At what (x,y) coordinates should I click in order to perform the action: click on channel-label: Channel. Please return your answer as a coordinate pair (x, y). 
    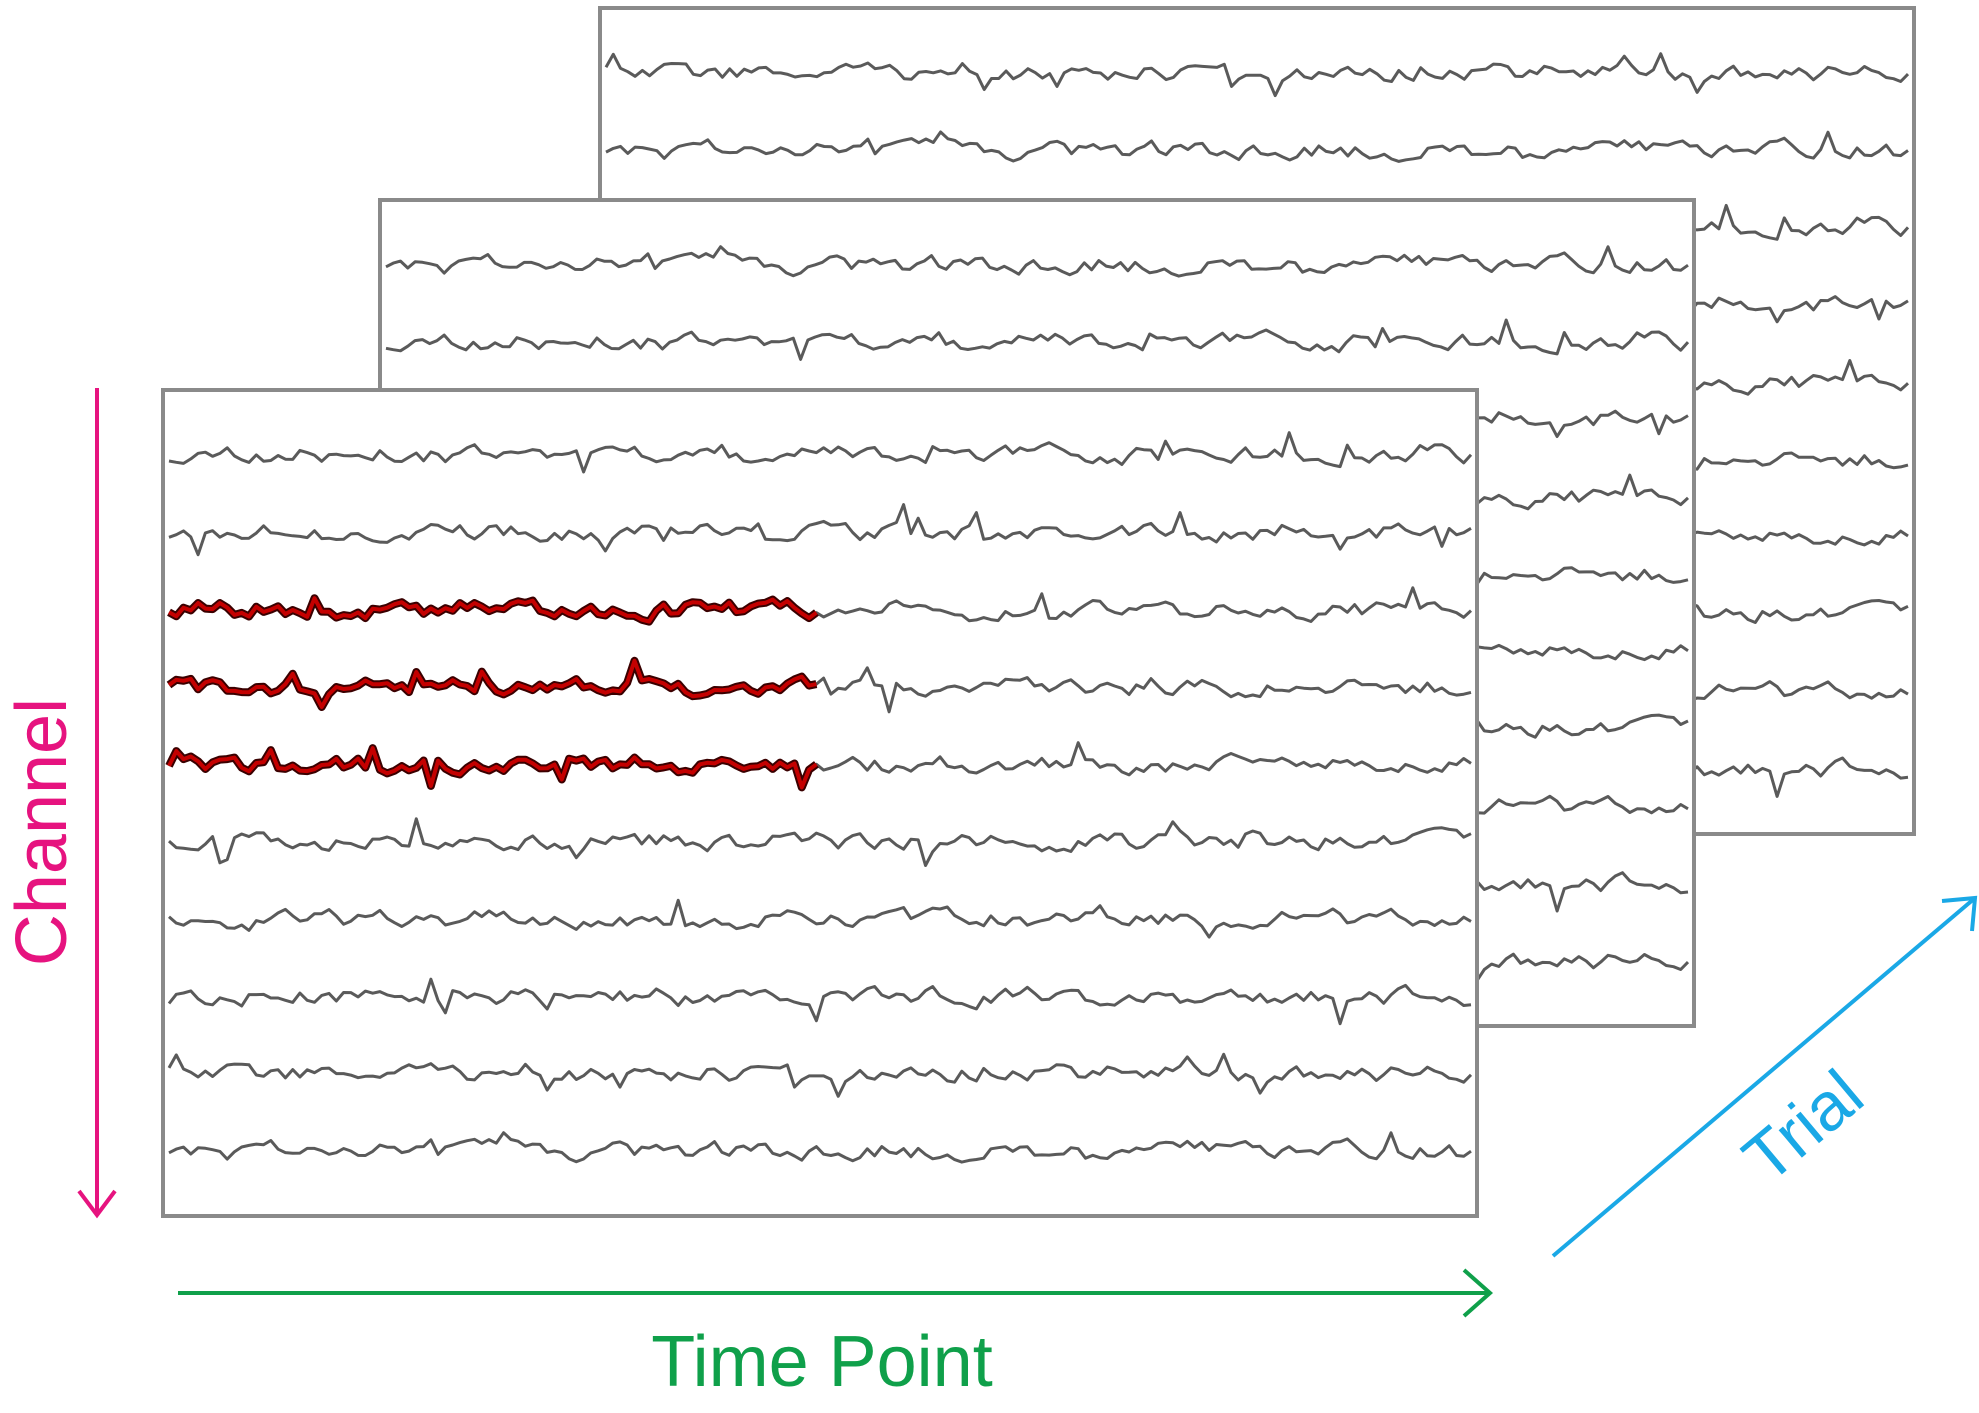
    Looking at the image, I should click on (42, 832).